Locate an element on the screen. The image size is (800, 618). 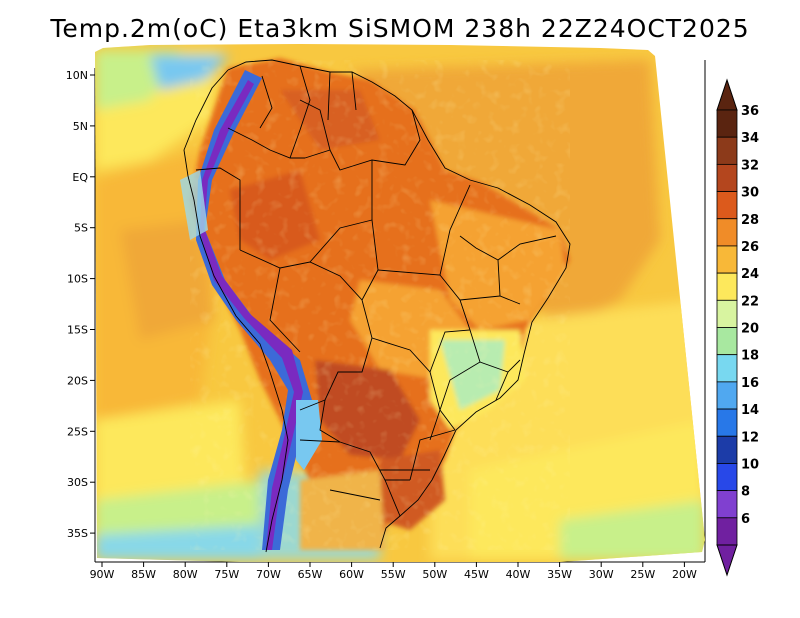
longitude-tick-label: 65W is located at coordinates (310, 574).